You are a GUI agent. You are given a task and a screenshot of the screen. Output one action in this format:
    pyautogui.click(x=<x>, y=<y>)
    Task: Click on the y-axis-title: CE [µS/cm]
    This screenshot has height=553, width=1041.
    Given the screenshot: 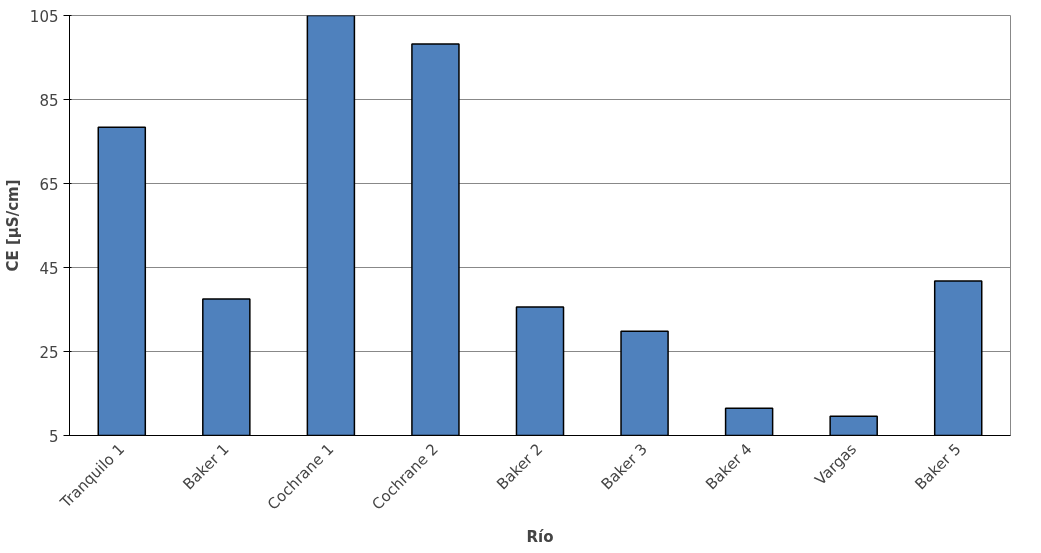 What is the action you would take?
    pyautogui.click(x=12, y=225)
    